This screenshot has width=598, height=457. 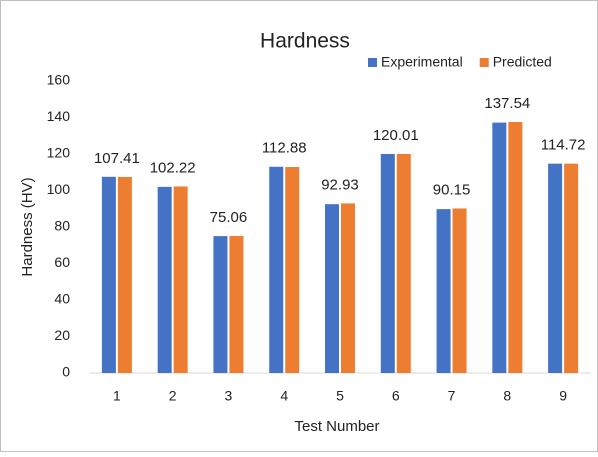 I want to click on y-tick-label: 60, so click(x=62, y=262).